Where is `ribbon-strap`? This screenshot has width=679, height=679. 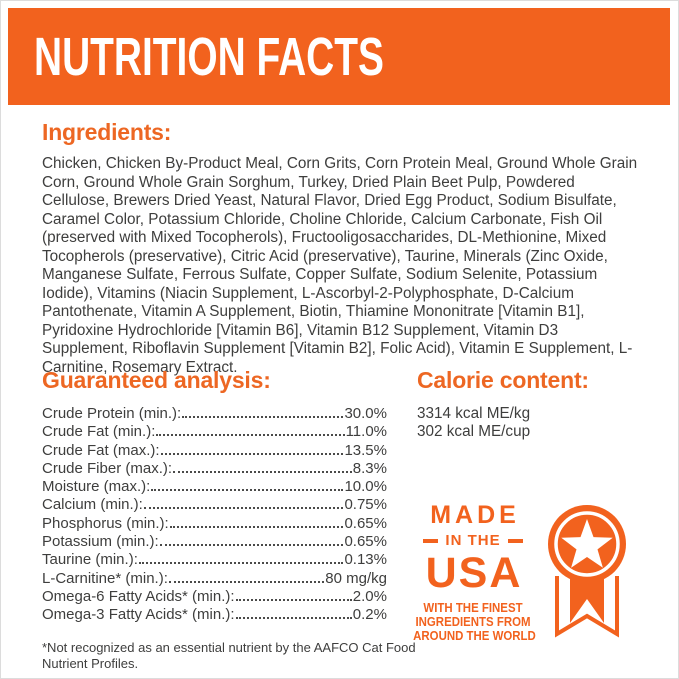
ribbon-strap is located at coordinates (587, 599).